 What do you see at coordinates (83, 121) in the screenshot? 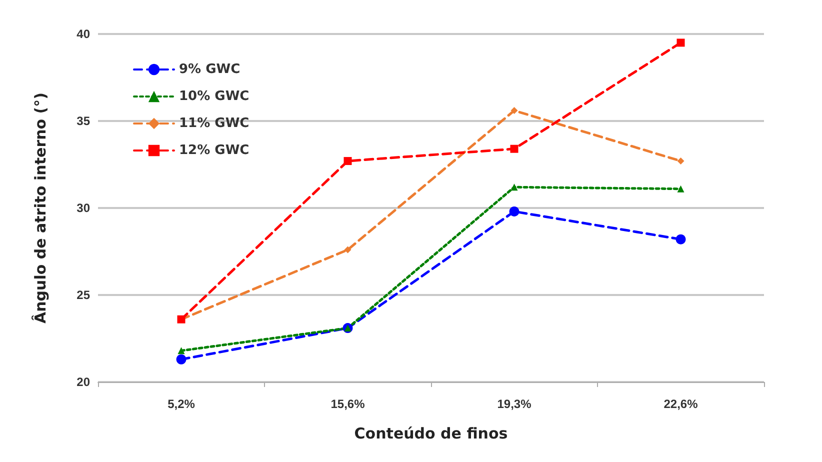
I see `y-tick-label: 35` at bounding box center [83, 121].